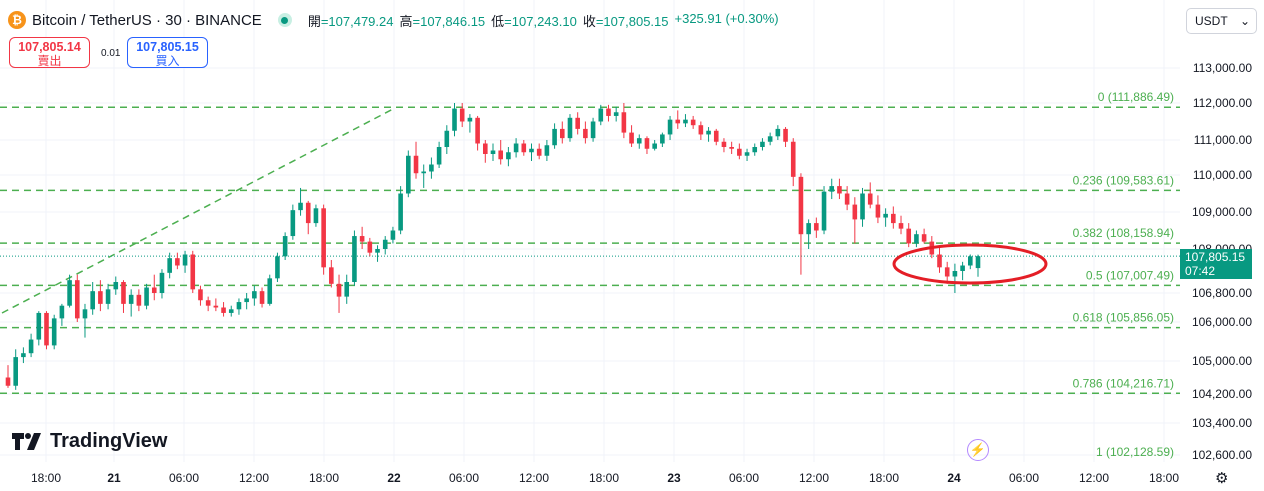  I want to click on time-tick-label: 23, so click(674, 478).